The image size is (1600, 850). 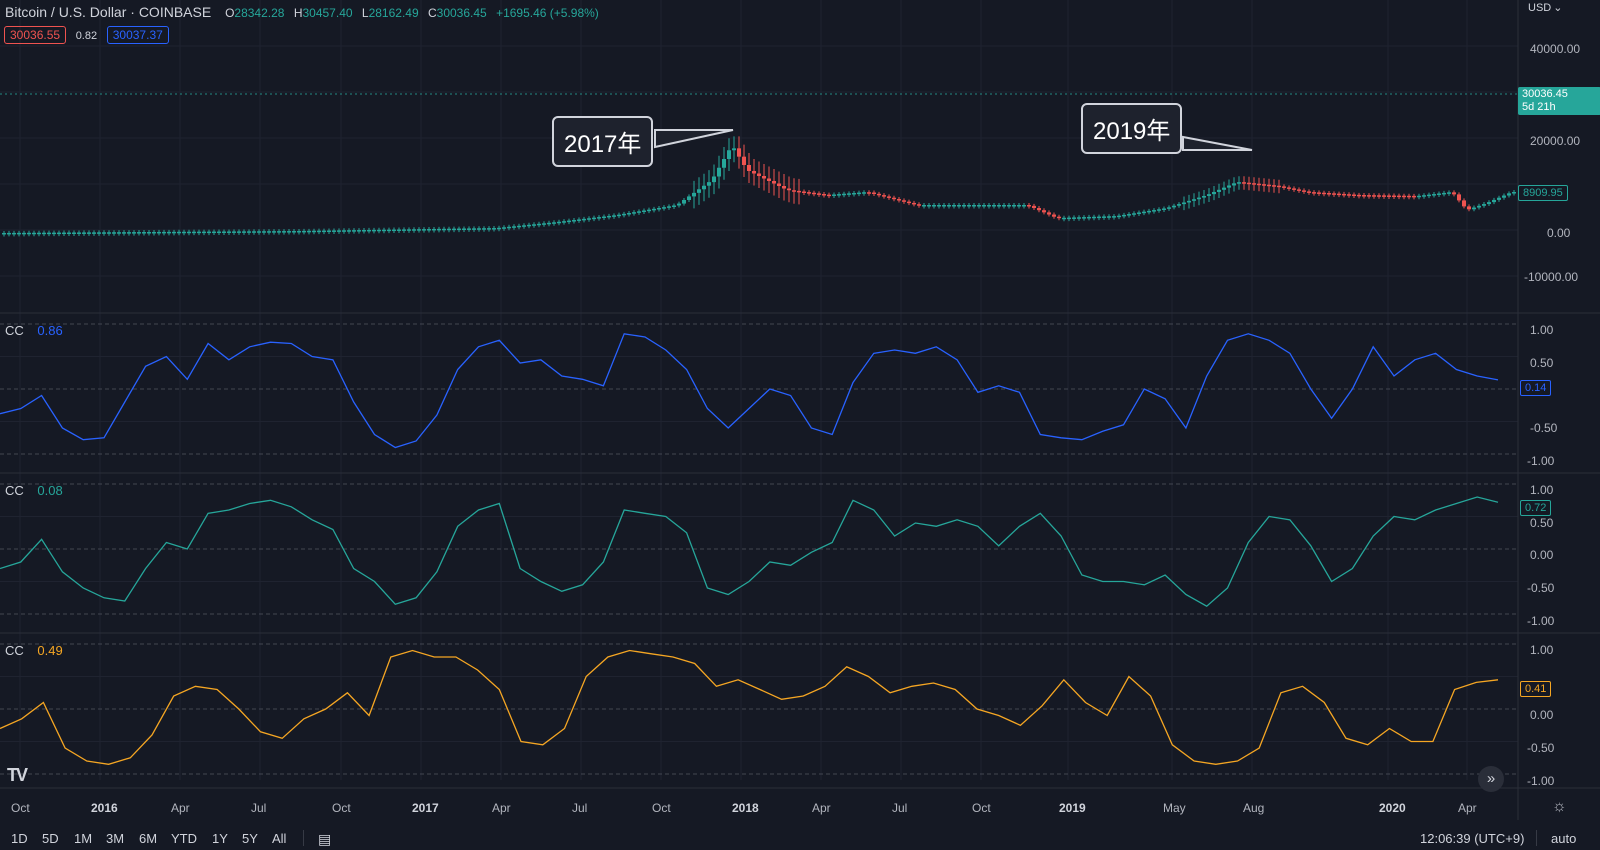 What do you see at coordinates (34, 490) in the screenshot?
I see `indicator-legend-2: CC 0.08` at bounding box center [34, 490].